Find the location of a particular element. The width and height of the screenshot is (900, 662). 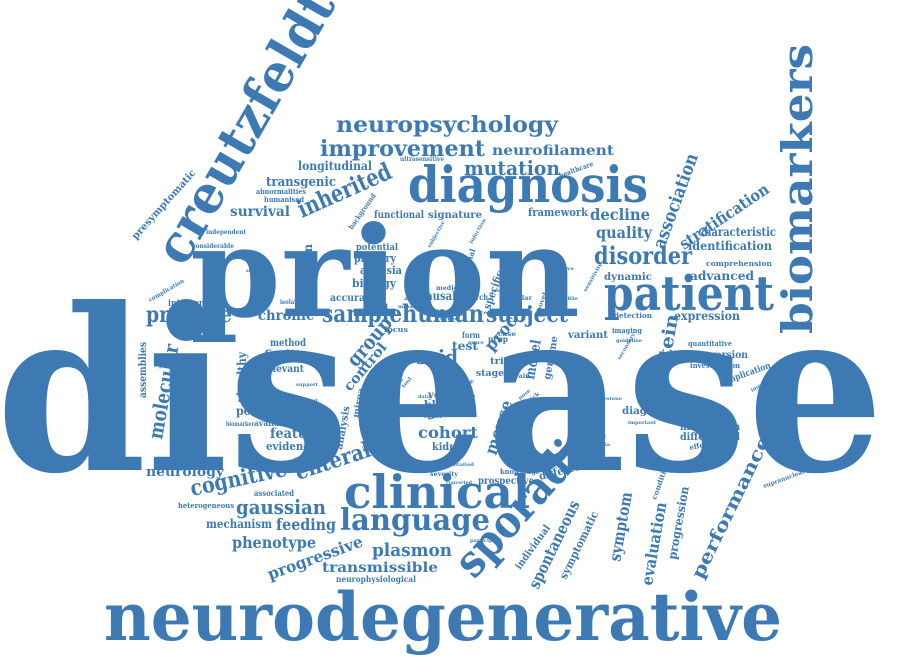

word-knowledge: knowledge is located at coordinates (520, 471).